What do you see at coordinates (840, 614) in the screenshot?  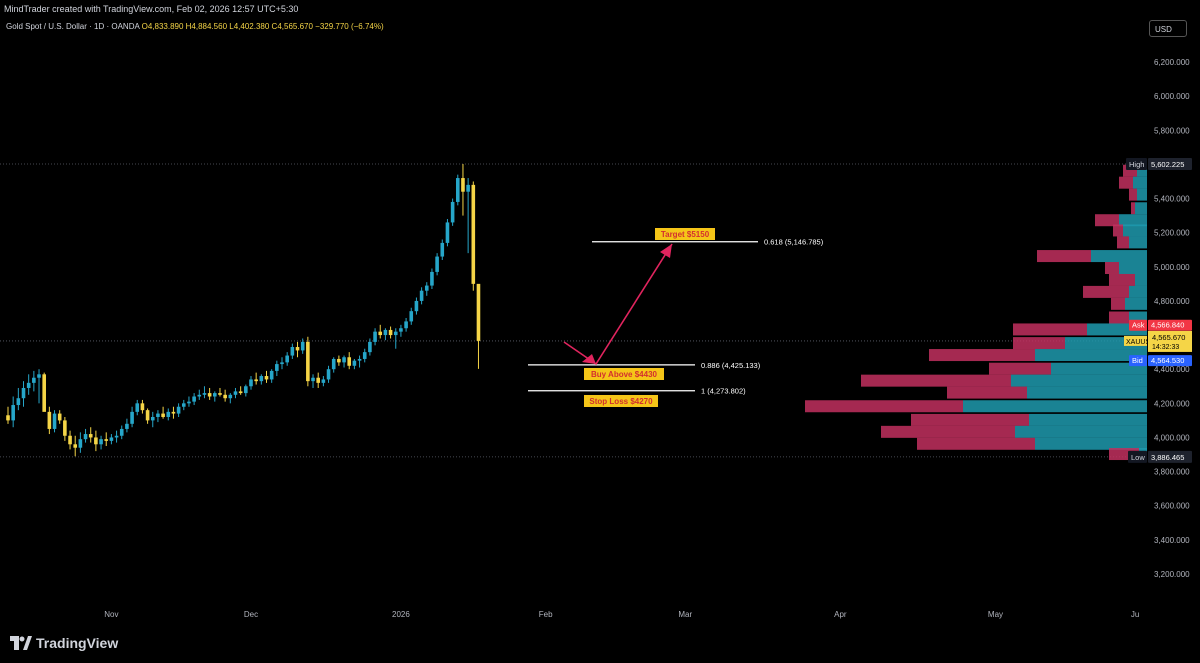 I see `x-tick-label: Apr` at bounding box center [840, 614].